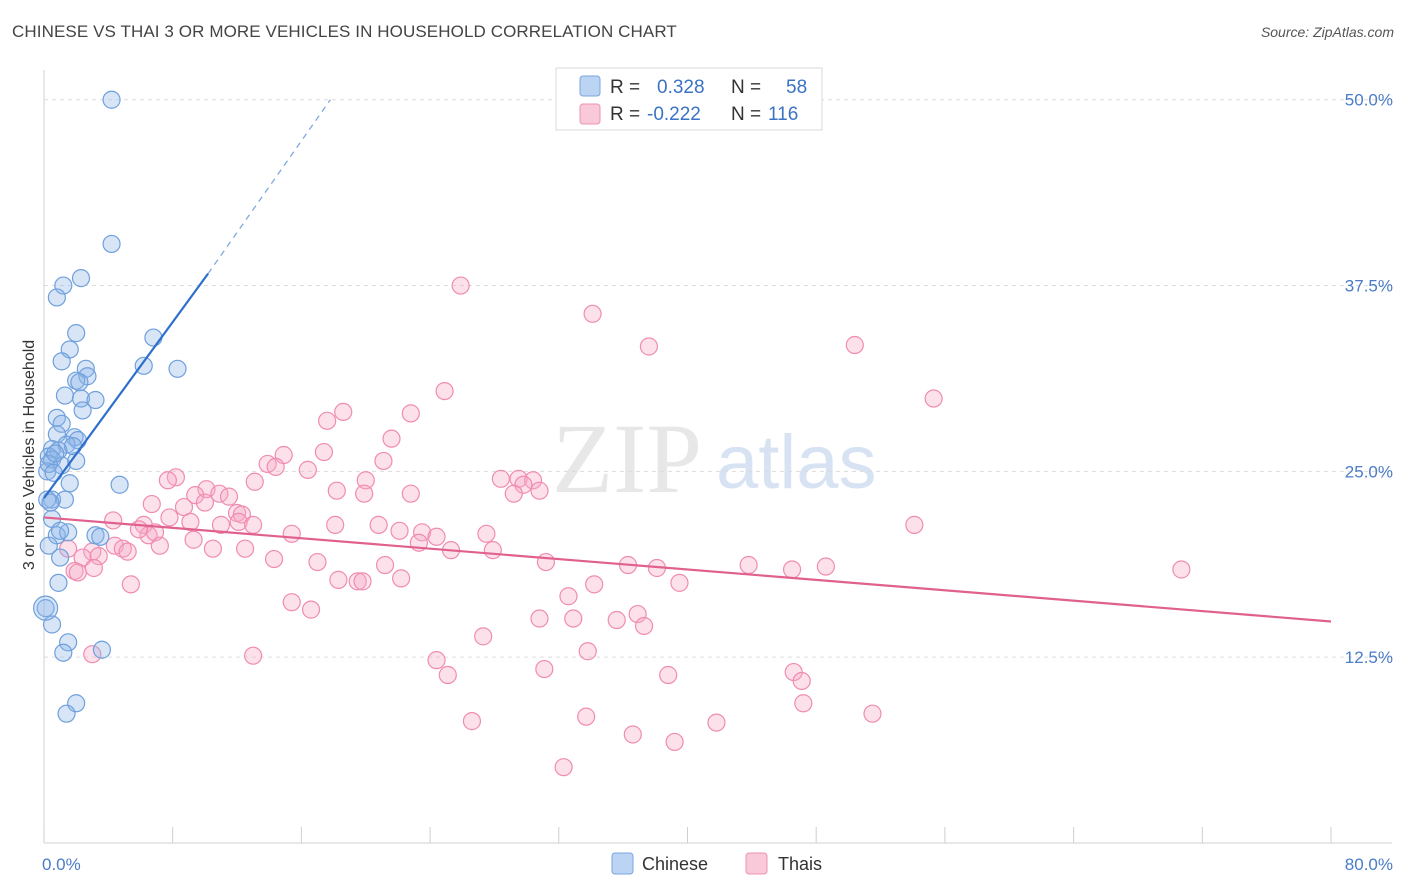  What do you see at coordinates (796, 462) in the screenshot?
I see `watermark-atlas: atlas` at bounding box center [796, 462].